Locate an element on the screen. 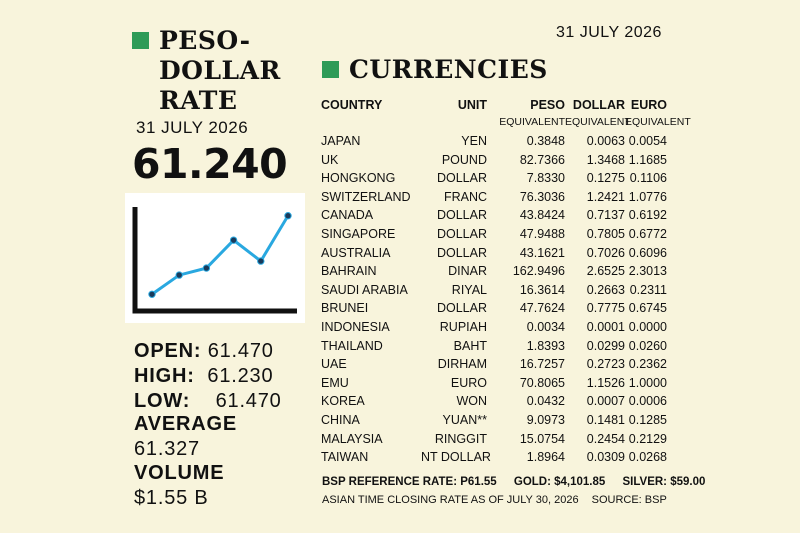 Image resolution: width=800 pixels, height=533 pixels. country-cell: JAPAN is located at coordinates (341, 141).